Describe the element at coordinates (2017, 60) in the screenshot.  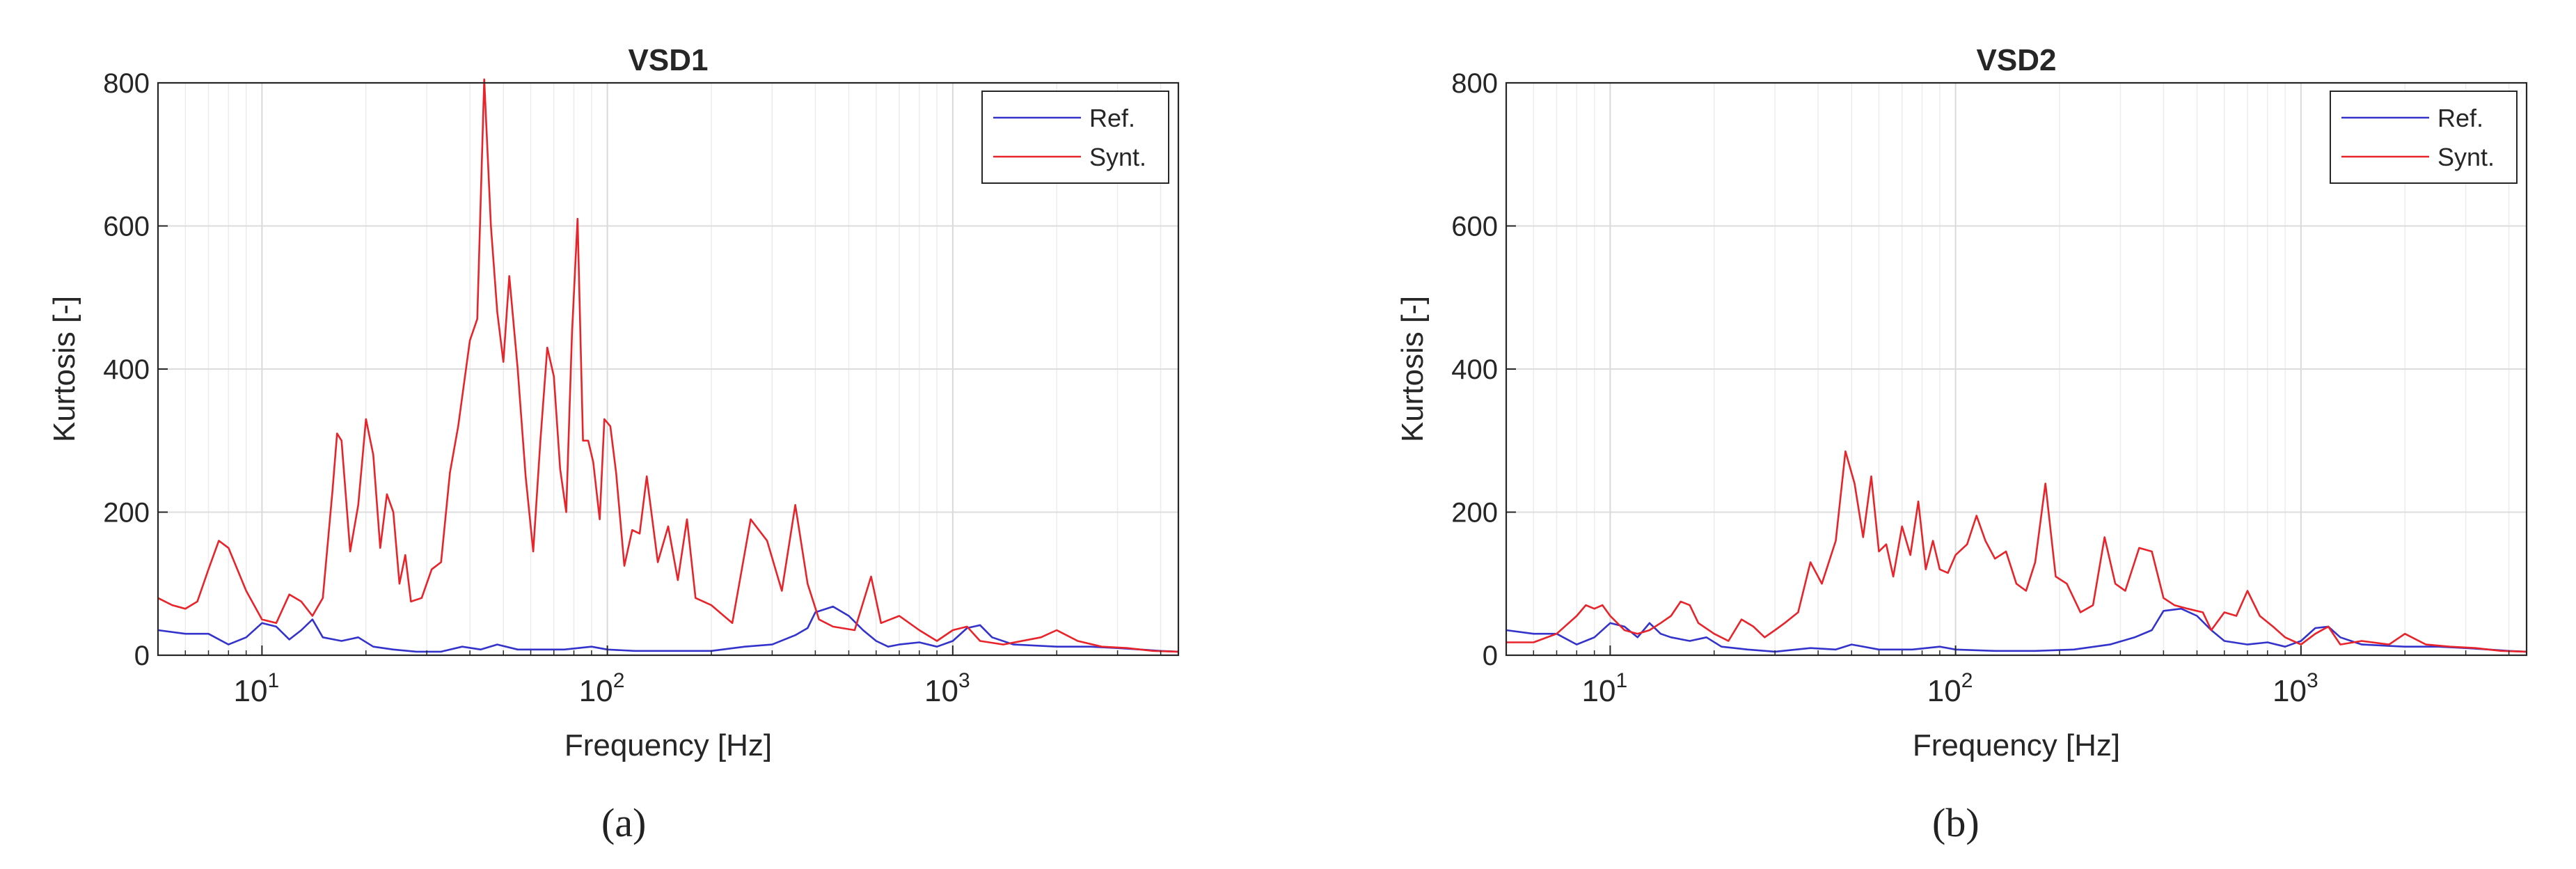
I see `chart-title: VSD2` at that location.